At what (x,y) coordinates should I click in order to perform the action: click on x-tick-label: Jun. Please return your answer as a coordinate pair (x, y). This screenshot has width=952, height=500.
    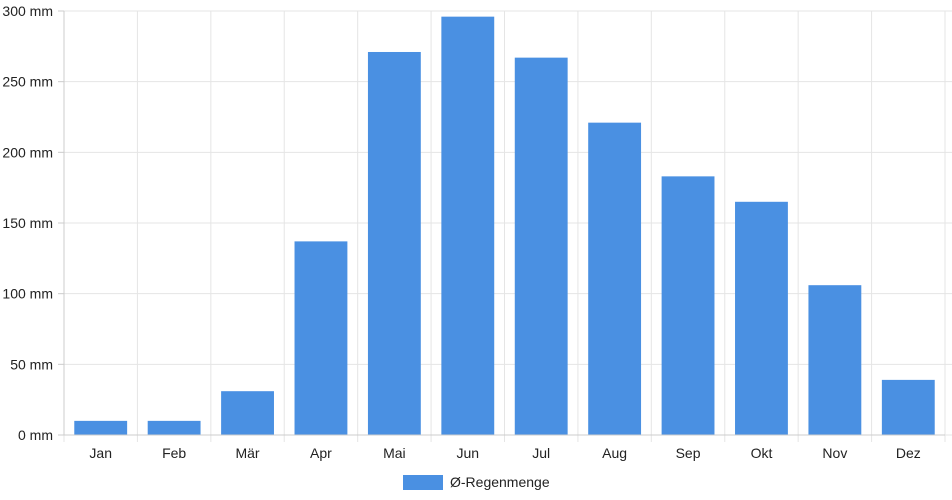
    Looking at the image, I should click on (468, 453).